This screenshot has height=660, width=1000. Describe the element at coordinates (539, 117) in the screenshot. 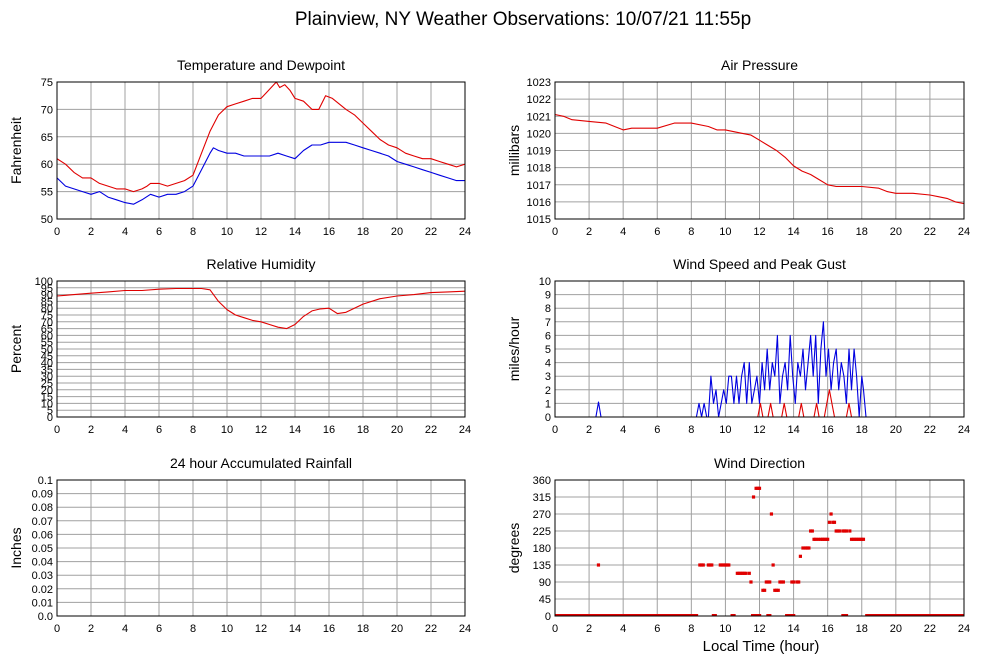

I see `y-tick-label: 1021` at that location.